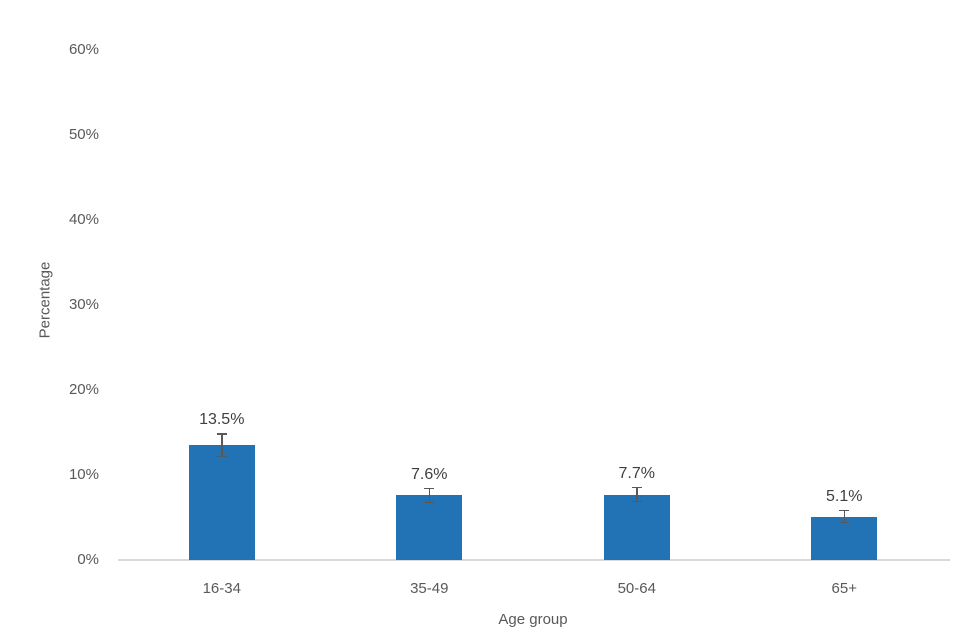  I want to click on y-tick-label: 60%, so click(83, 49).